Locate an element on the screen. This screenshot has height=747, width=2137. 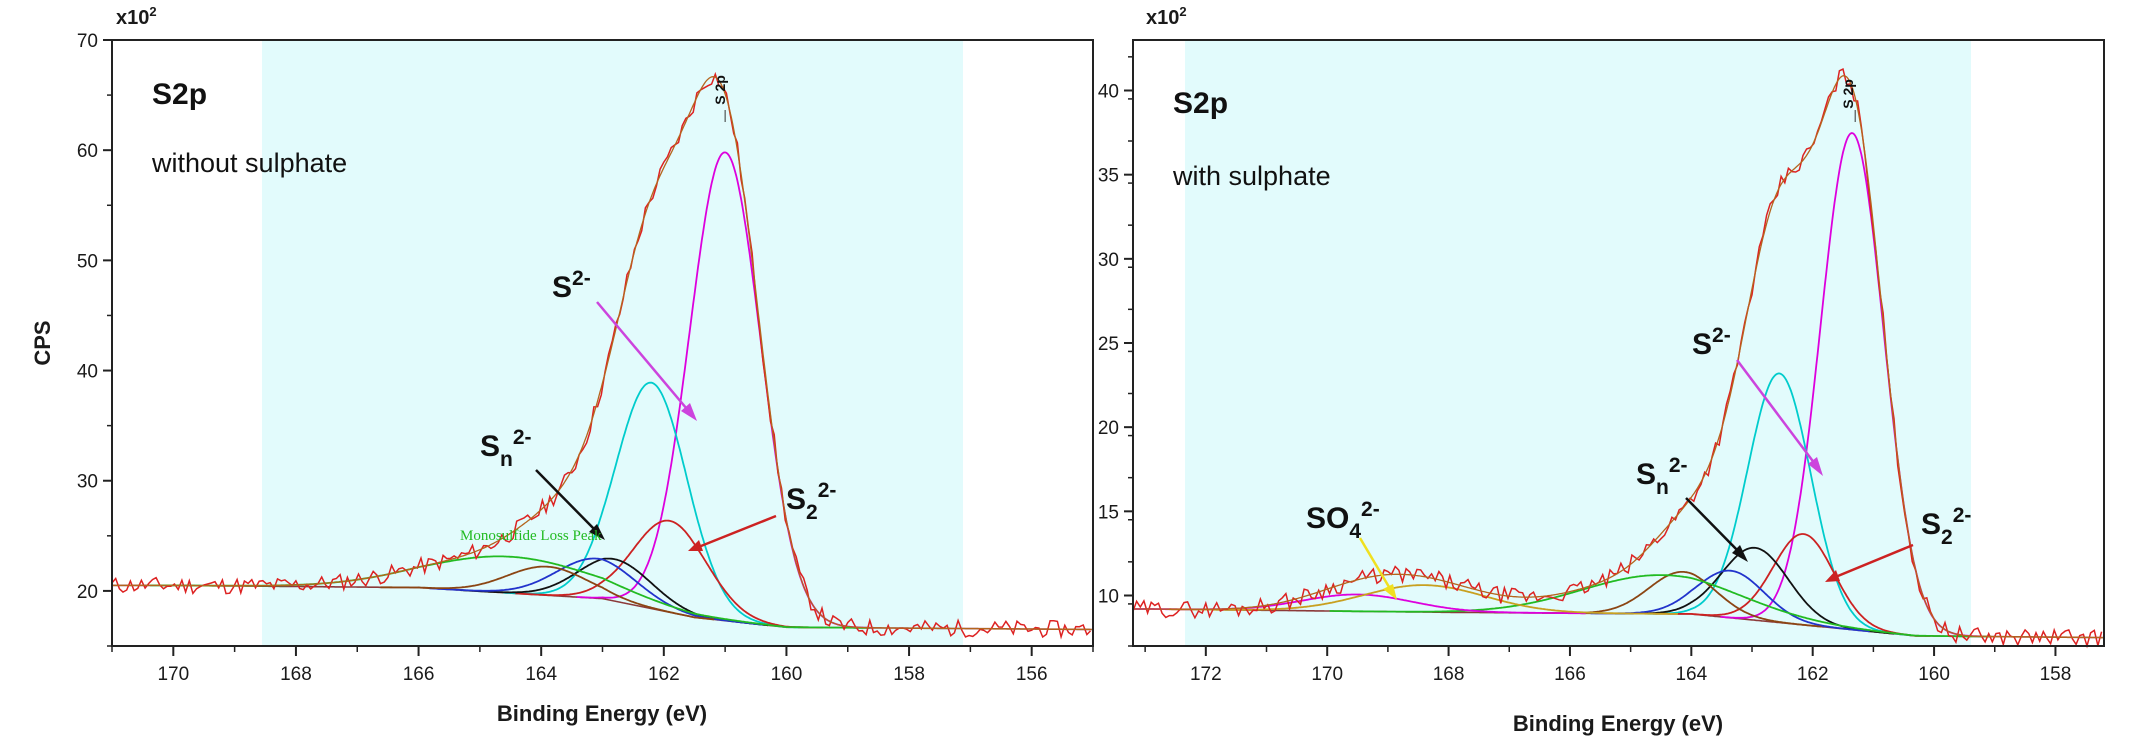
panel-subtitle: with sulphate is located at coordinates (1251, 176).